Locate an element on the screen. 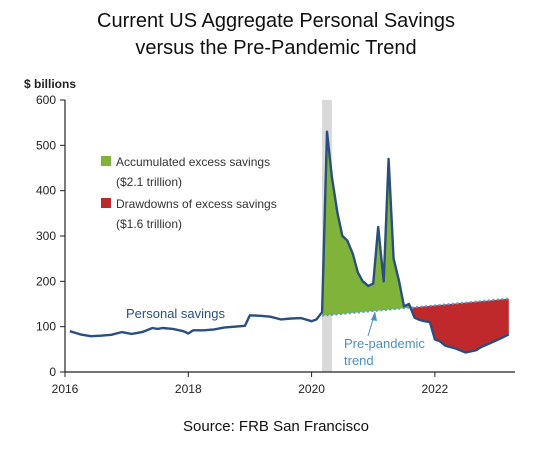 The height and width of the screenshot is (451, 552). y-tick-label: 100 is located at coordinates (46, 327).